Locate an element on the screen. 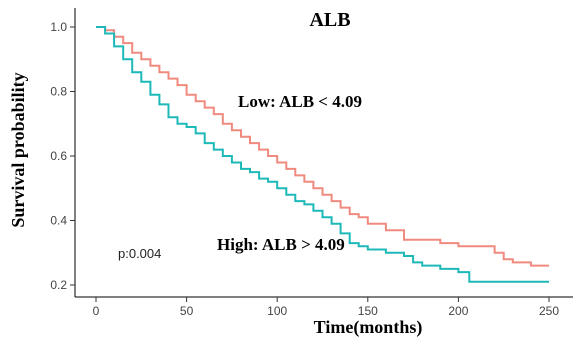  p-value-label: p:0.004 is located at coordinates (139, 253).